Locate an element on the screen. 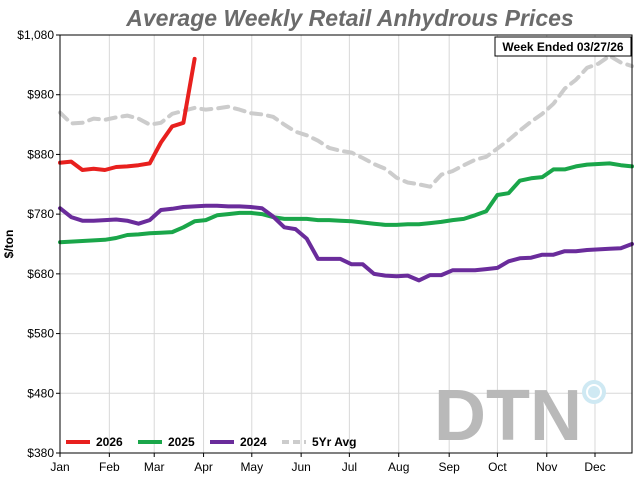 Image resolution: width=640 pixels, height=480 pixels. x-tick-label: May is located at coordinates (251, 467).